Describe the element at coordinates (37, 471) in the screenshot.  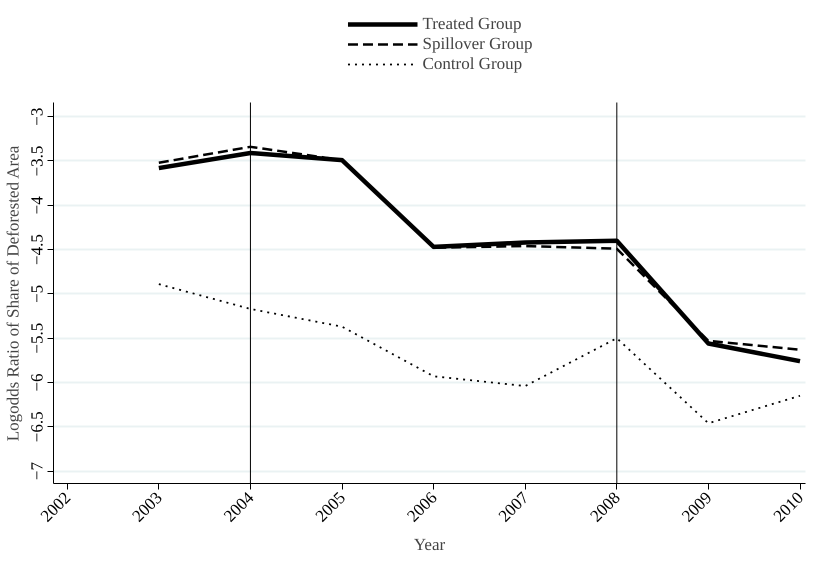
I see `y-tick-label: −7` at that location.